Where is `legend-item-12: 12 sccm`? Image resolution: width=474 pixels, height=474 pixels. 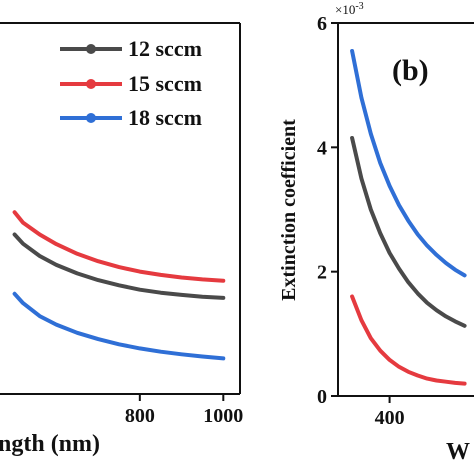
legend-item-12: 12 sccm is located at coordinates (131, 48).